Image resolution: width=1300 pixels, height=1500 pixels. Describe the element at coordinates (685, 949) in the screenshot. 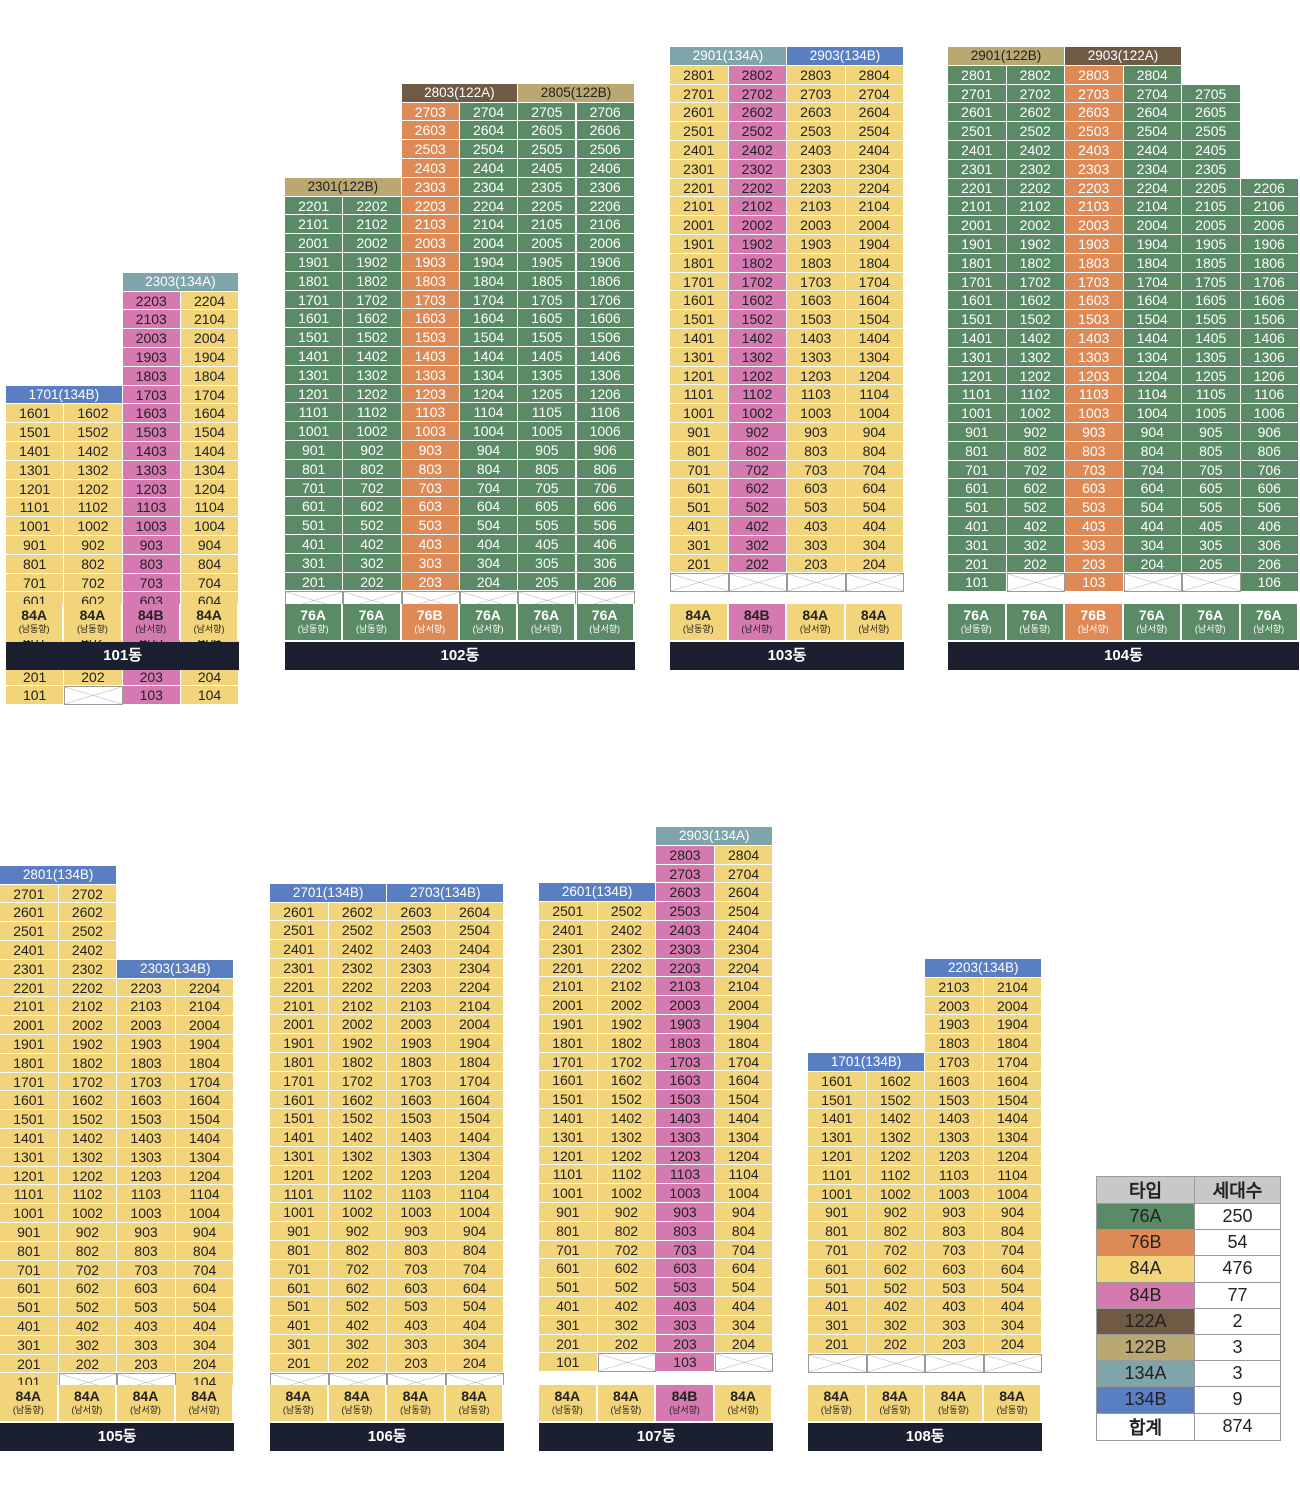

I see `unit-cell: 2303` at that location.